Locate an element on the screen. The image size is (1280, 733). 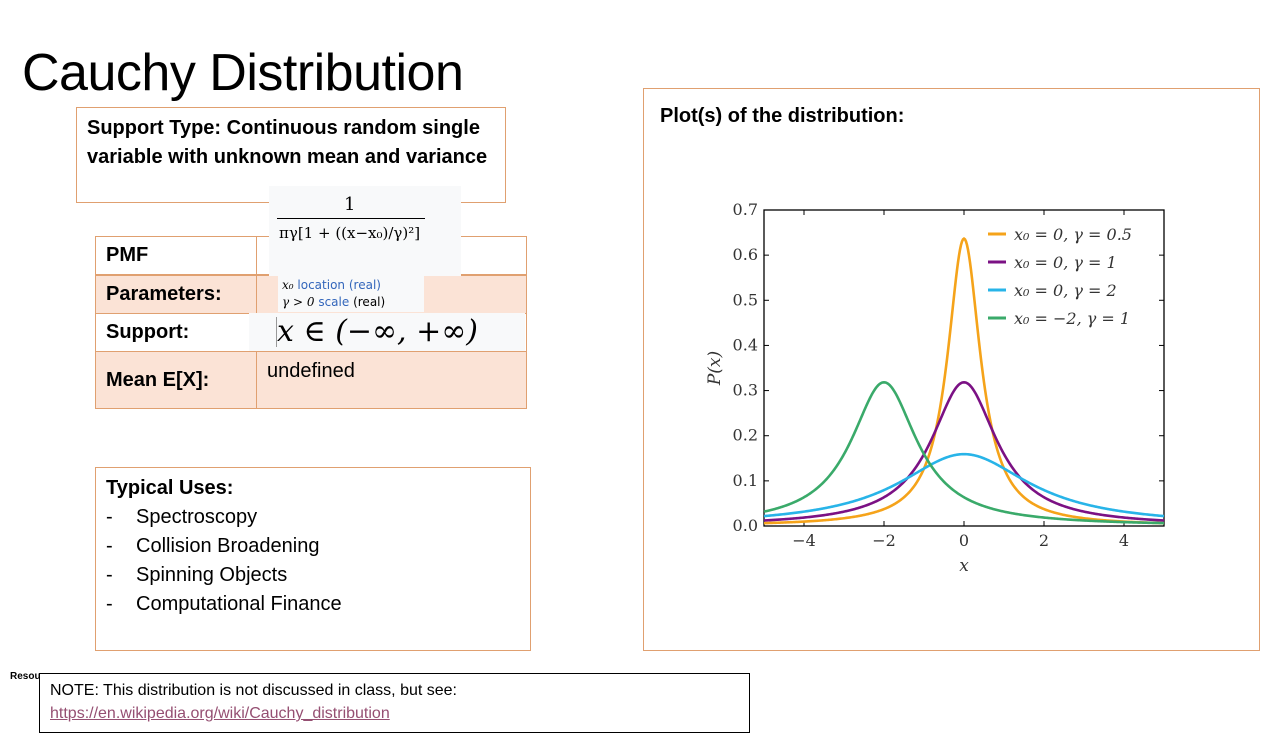
support-formula: x ∈ (−∞, +∞) is located at coordinates (377, 331).